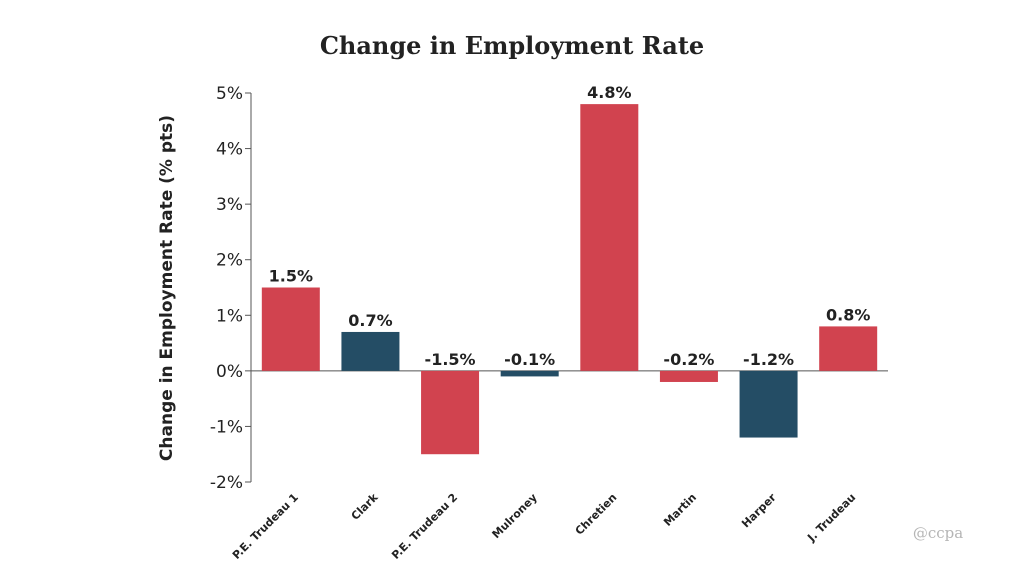 The height and width of the screenshot is (576, 1024). I want to click on y-tick-label: 0%, so click(229, 372).